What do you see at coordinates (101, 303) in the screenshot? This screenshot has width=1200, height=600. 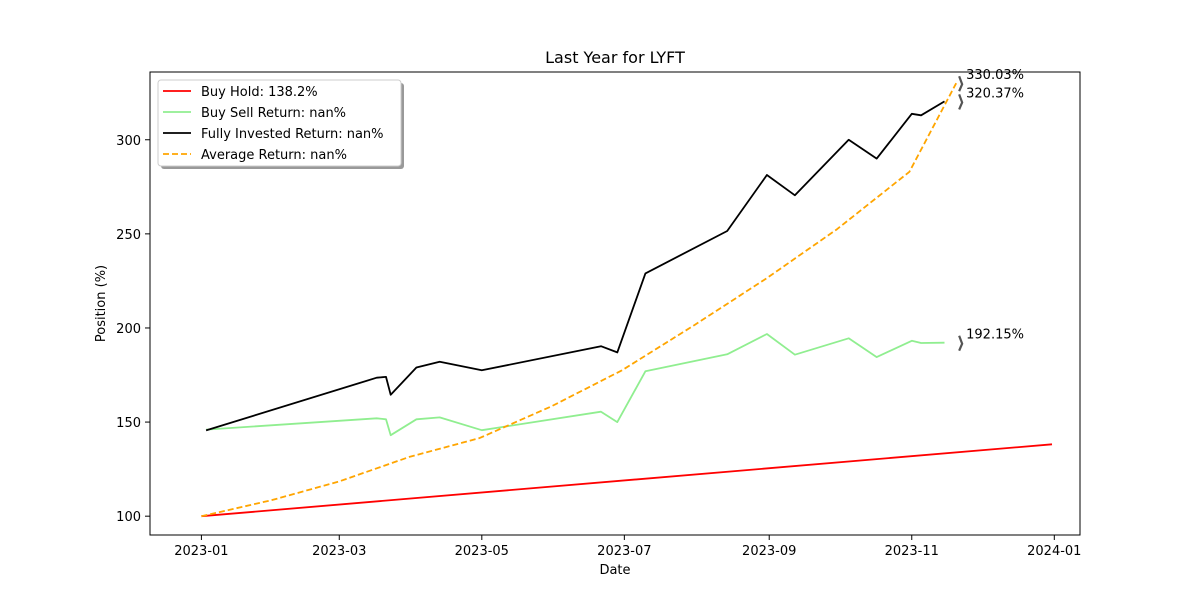 I see `y-axis-title: Position (%)` at bounding box center [101, 303].